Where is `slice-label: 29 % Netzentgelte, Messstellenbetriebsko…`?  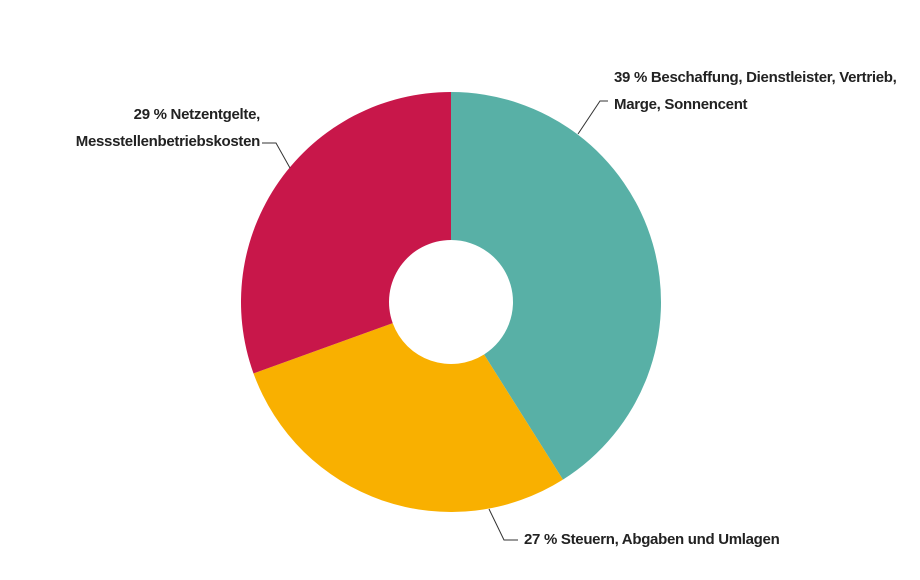 slice-label: 29 % Netzentgelte, Messstellenbetriebsko… is located at coordinates (144, 128).